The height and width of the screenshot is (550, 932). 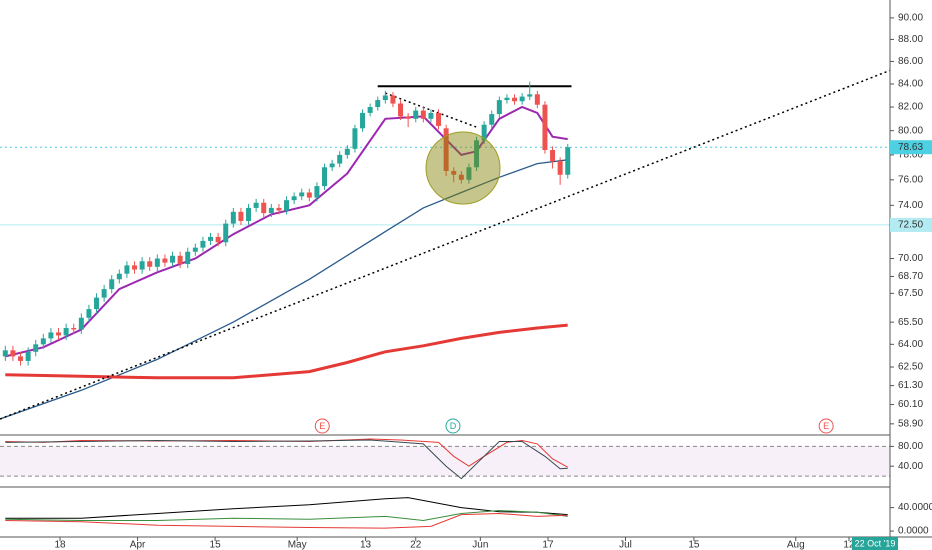 I want to click on y-tick-label: 76.00, so click(x=910, y=179).